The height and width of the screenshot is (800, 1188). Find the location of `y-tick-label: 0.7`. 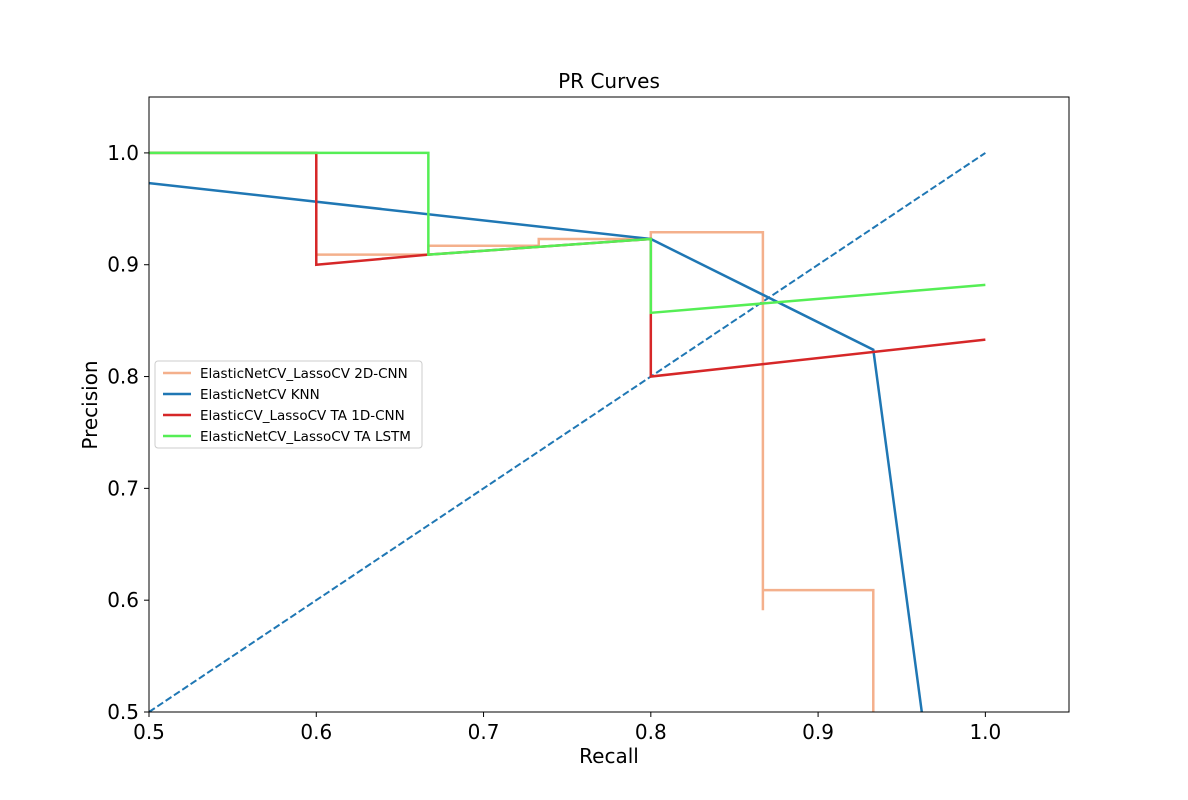

y-tick-label: 0.7 is located at coordinates (123, 488).